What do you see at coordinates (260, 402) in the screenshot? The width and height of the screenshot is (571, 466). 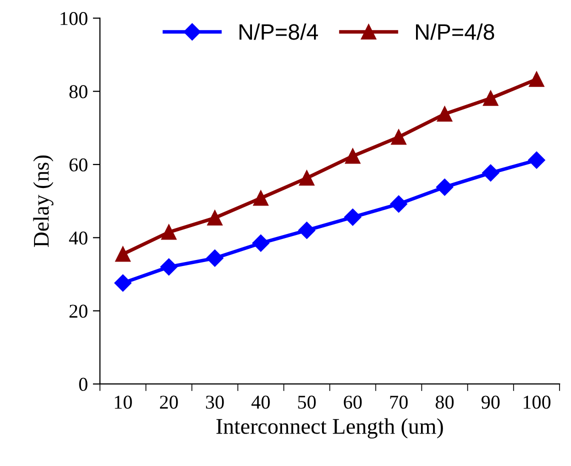 I see `x-tick-label: 40` at bounding box center [260, 402].